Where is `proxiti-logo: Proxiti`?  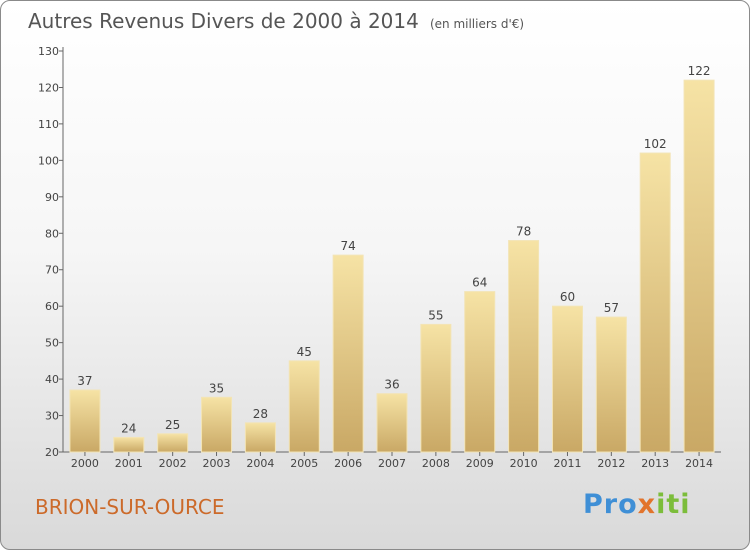 proxiti-logo: Proxiti is located at coordinates (637, 504).